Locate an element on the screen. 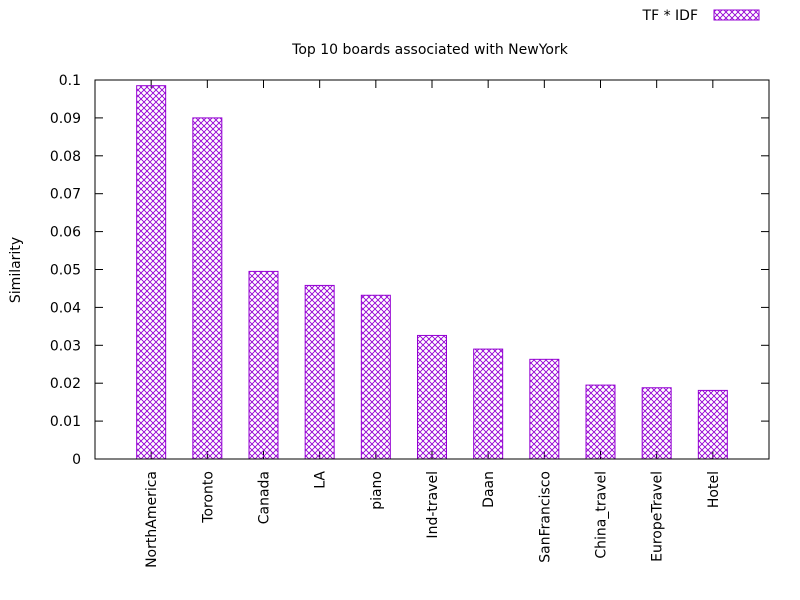 The image size is (800, 600). y-tick-label: 0.01 is located at coordinates (65, 422).